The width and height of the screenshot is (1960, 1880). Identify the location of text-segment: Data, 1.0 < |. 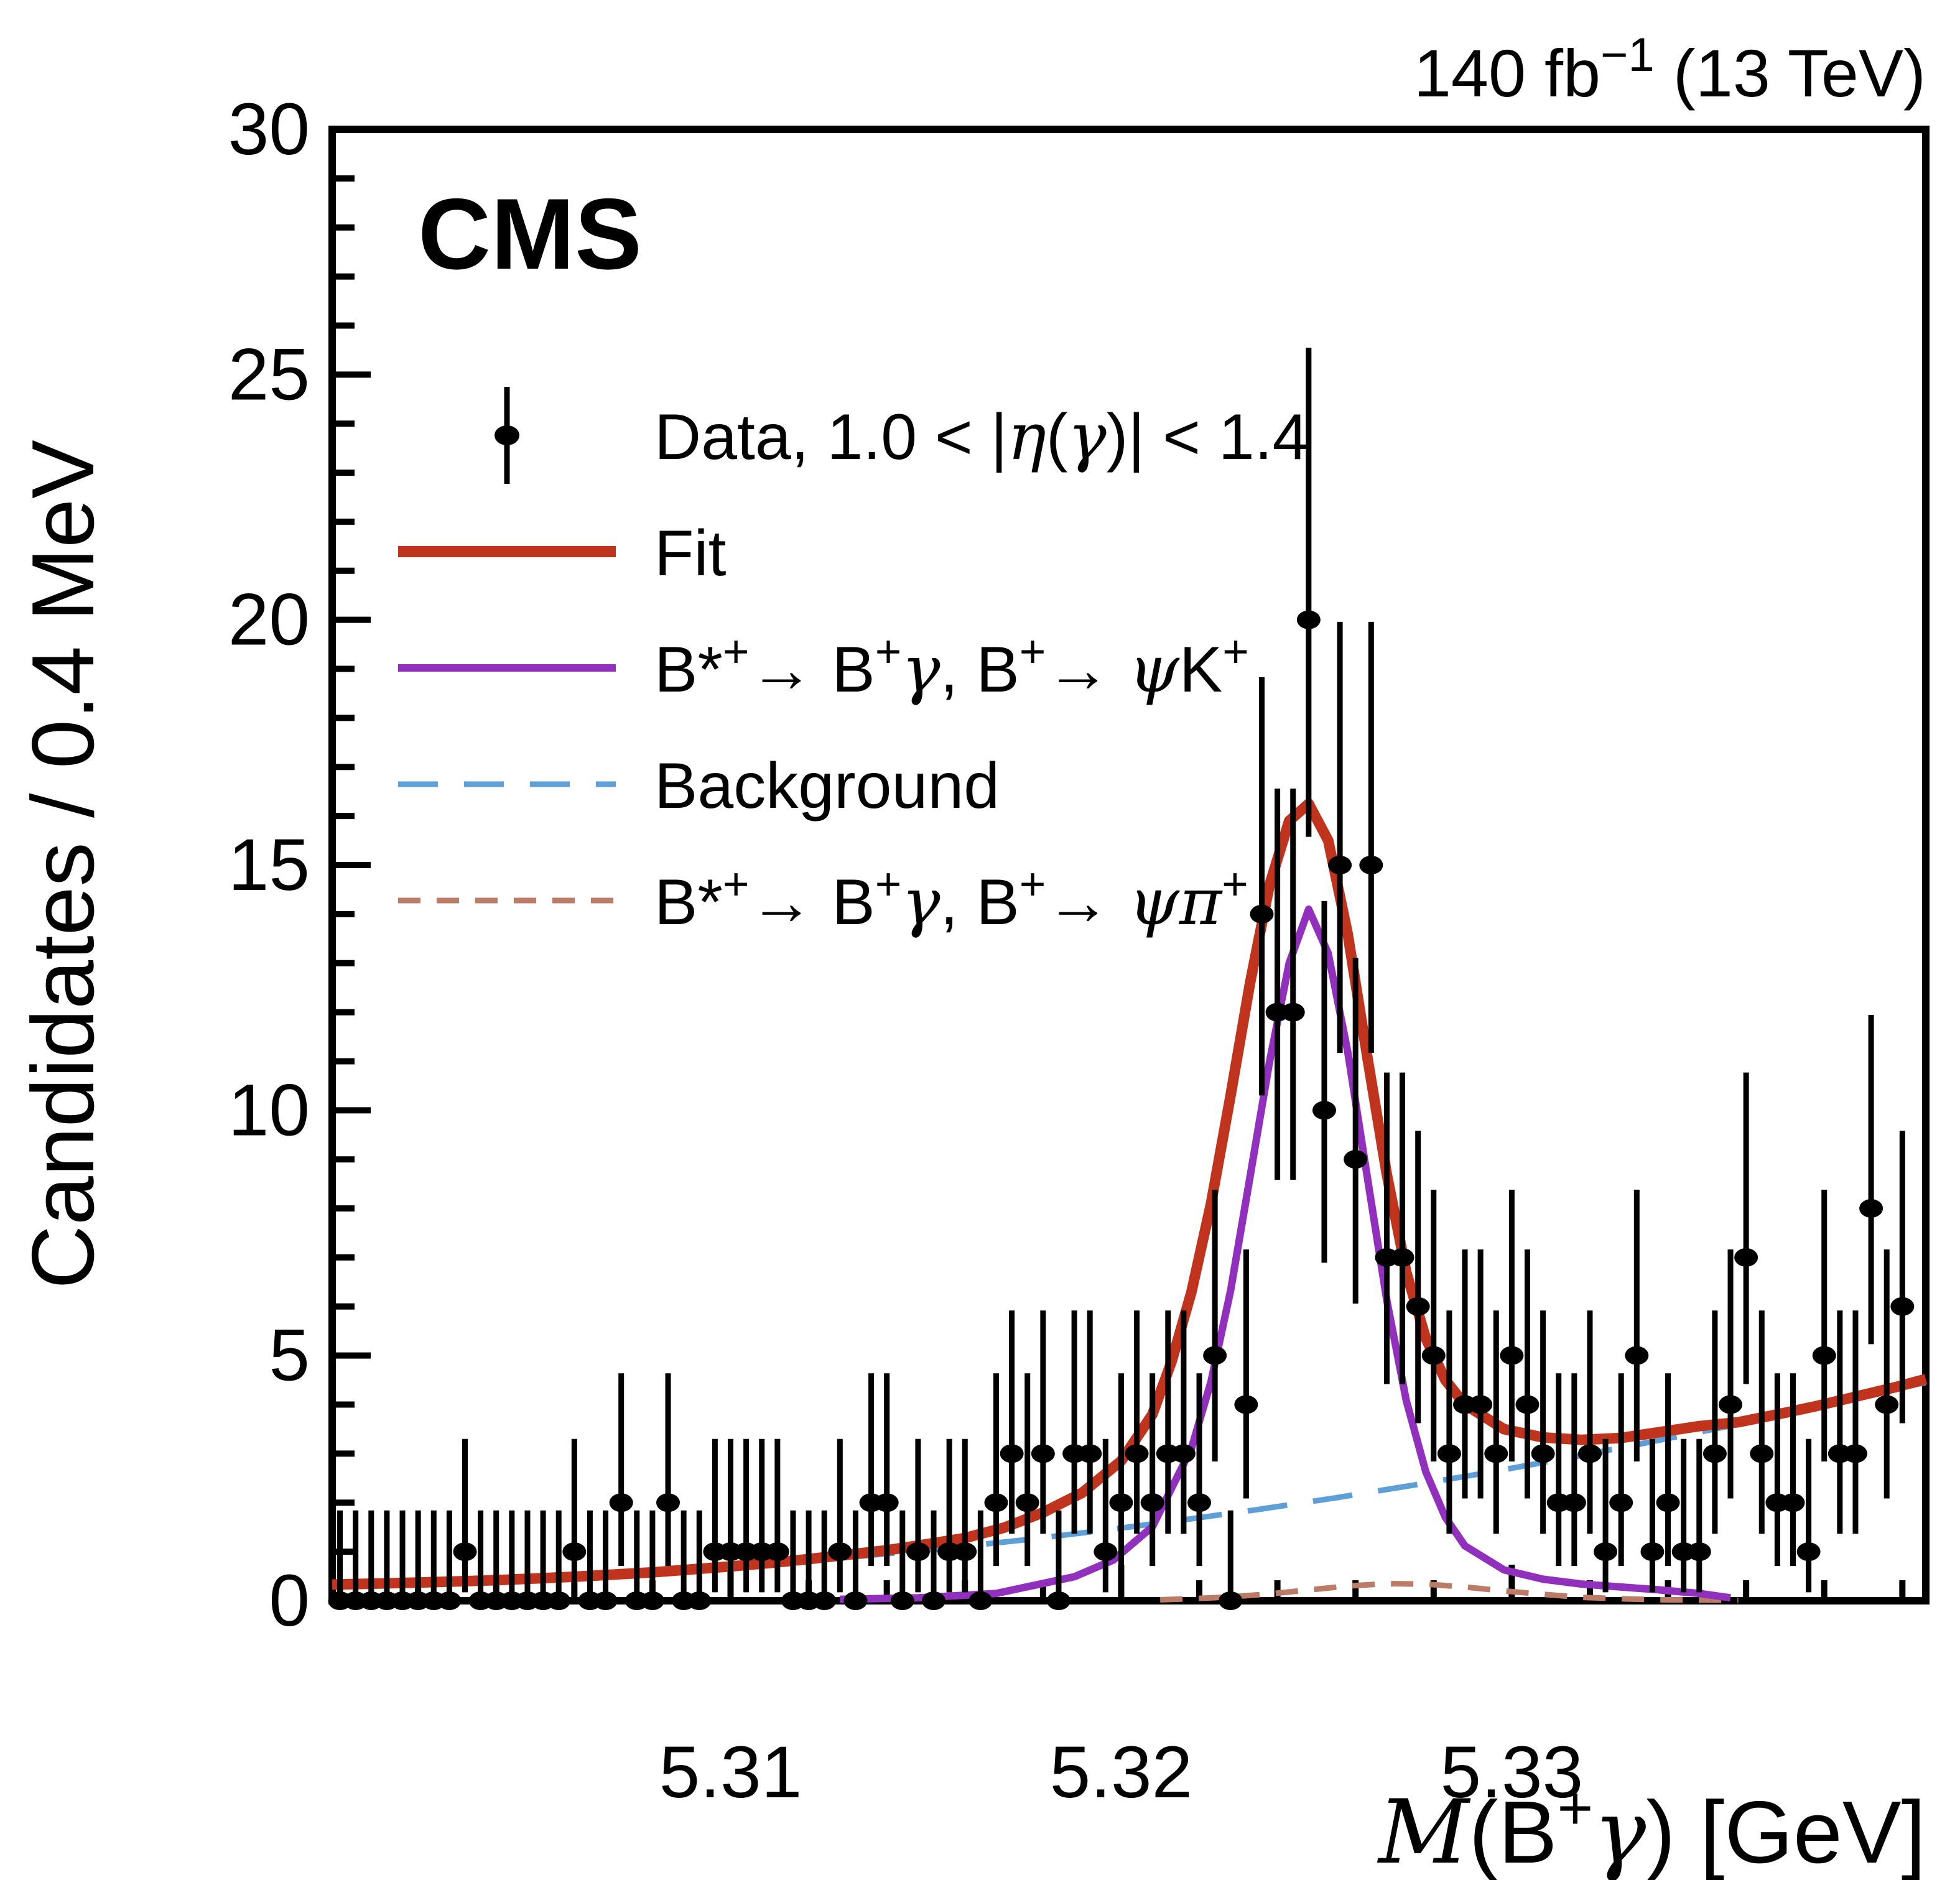
(831, 437).